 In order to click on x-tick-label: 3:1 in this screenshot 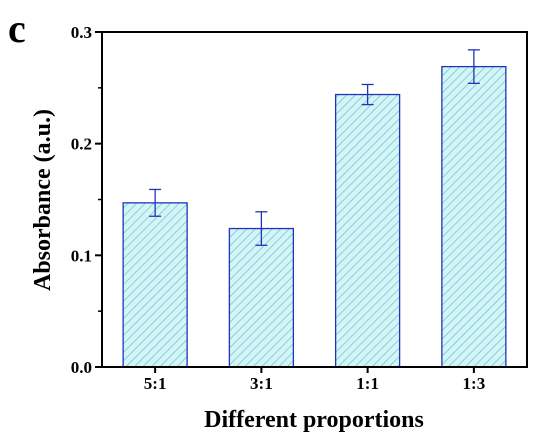, I will do `click(261, 383)`.